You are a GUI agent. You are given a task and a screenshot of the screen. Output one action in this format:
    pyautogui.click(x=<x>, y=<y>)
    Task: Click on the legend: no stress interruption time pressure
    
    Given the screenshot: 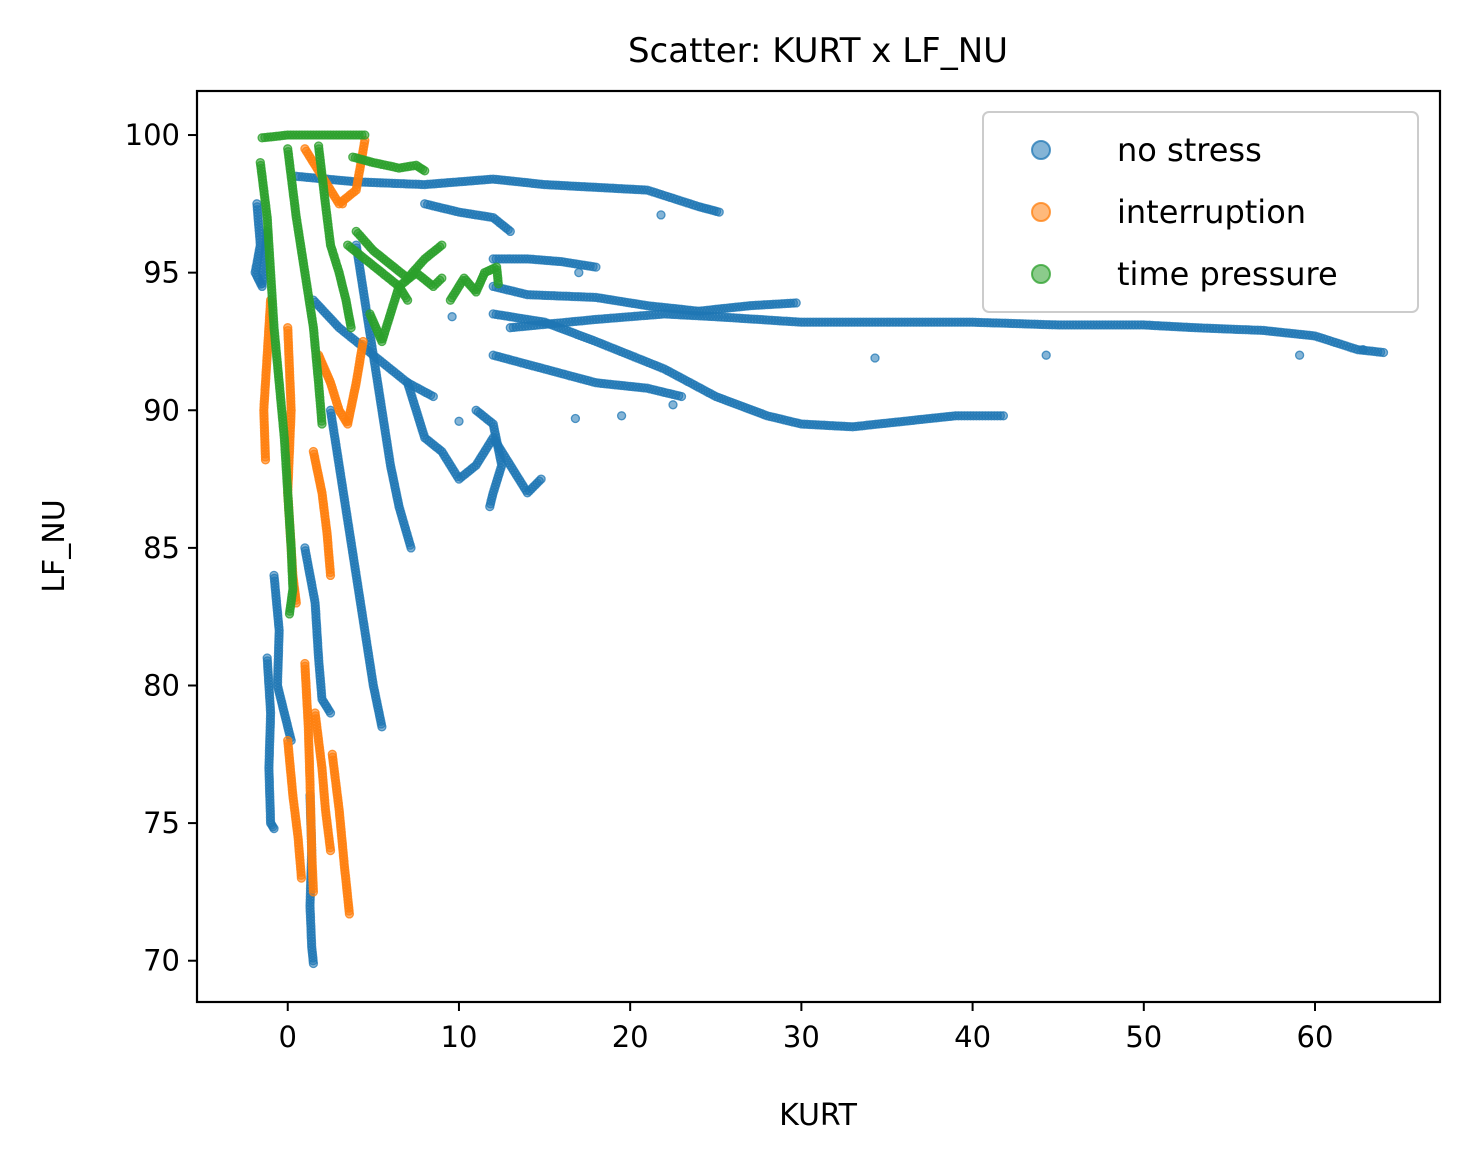 What is the action you would take?
    pyautogui.click(x=1200, y=212)
    